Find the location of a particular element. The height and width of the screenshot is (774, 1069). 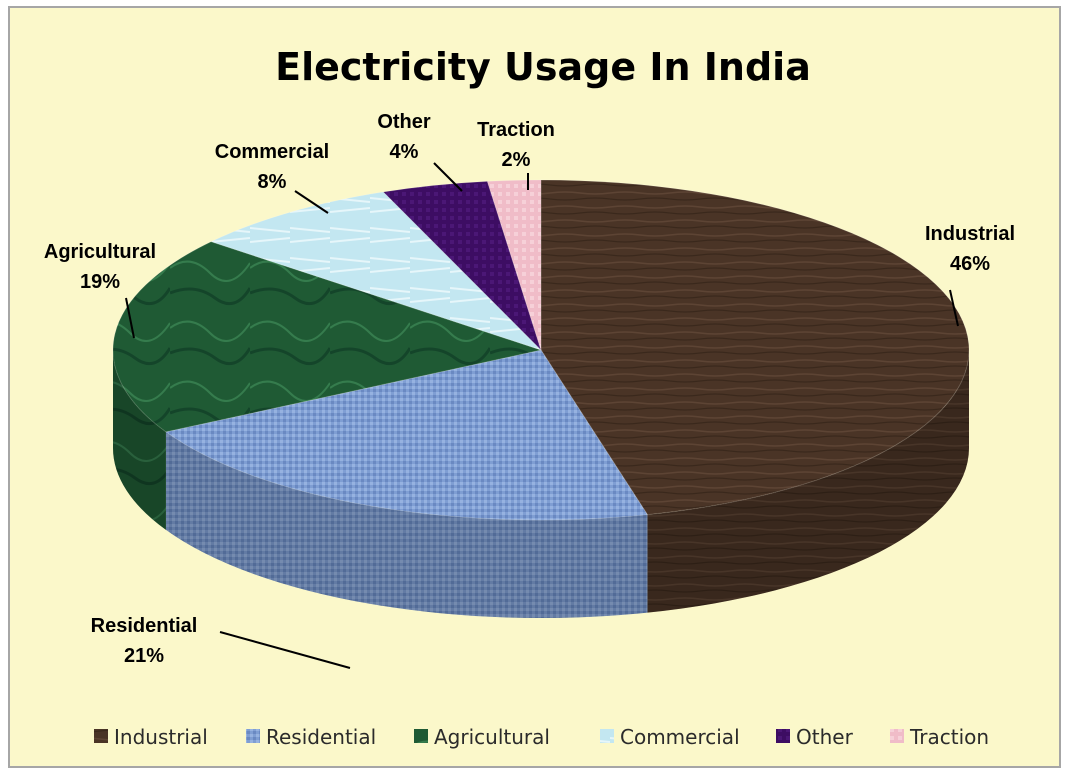

pie-slice-commercial is located at coordinates (375, 271).